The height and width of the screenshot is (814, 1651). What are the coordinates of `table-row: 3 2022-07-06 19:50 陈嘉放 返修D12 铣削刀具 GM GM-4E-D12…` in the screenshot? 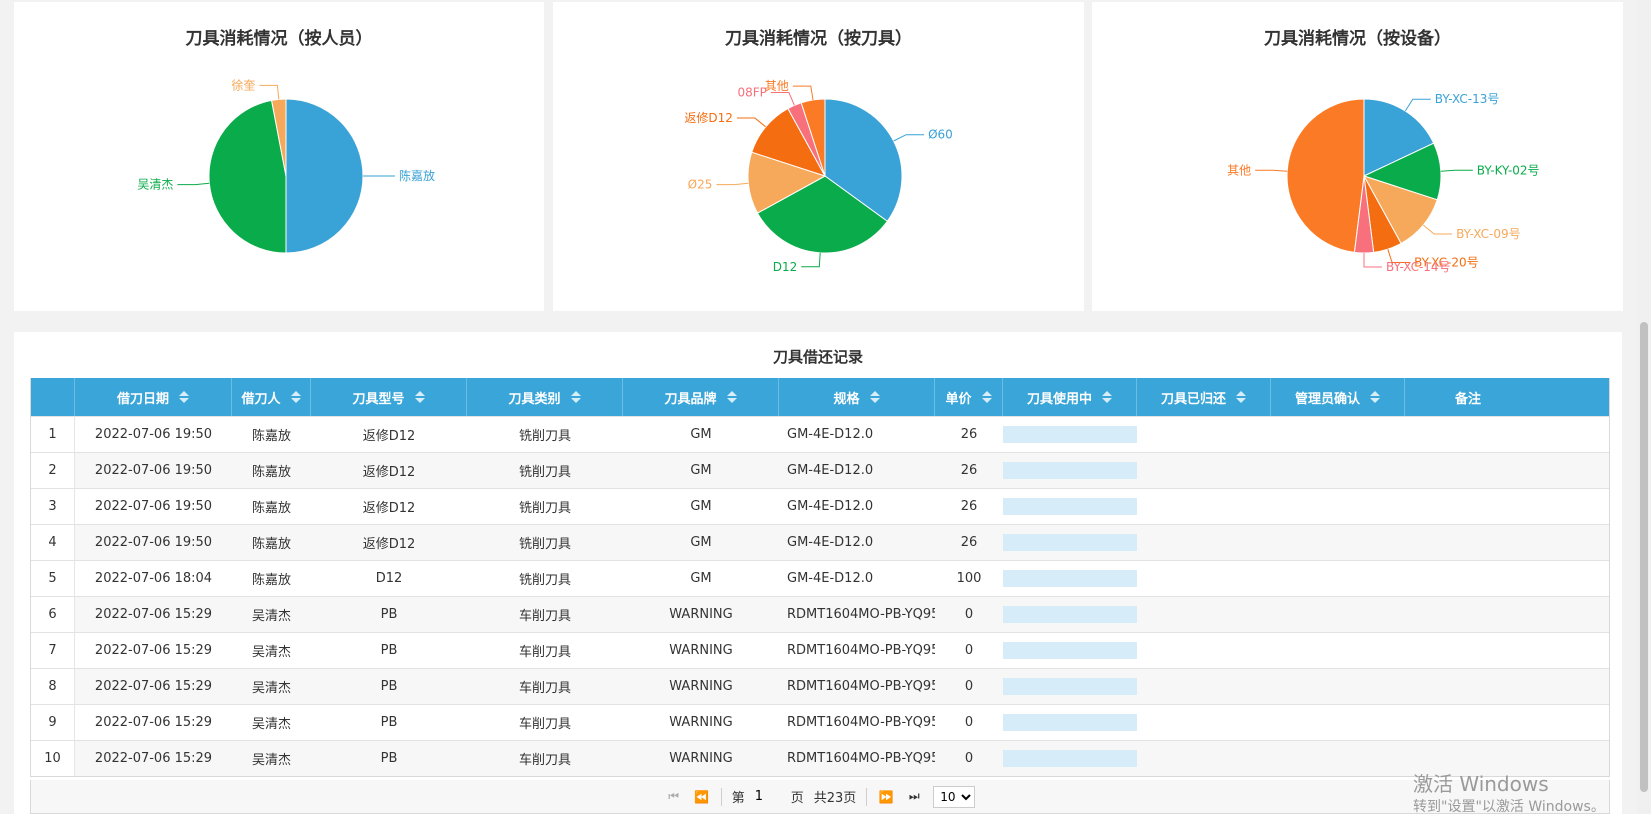 It's located at (820, 506).